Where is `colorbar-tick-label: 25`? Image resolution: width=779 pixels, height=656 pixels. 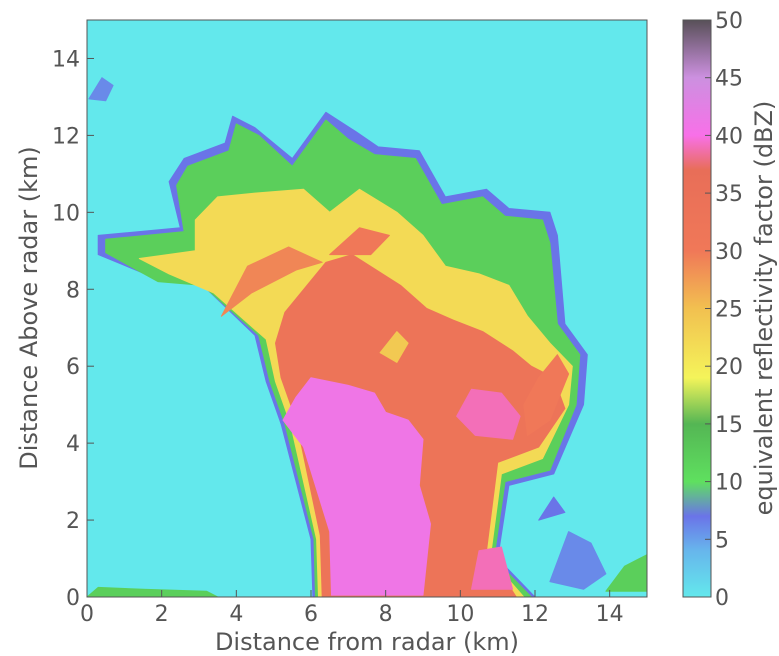
colorbar-tick-label: 25 is located at coordinates (729, 310).